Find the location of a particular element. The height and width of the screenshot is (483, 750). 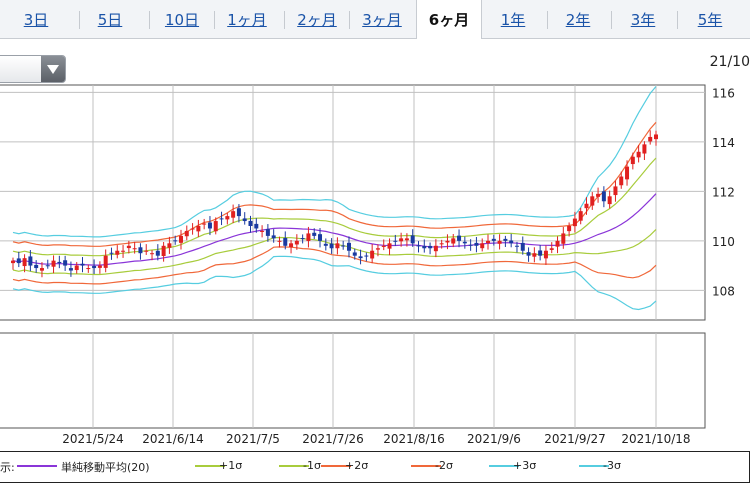

tab-3: 1ヶ月 is located at coordinates (247, 19).